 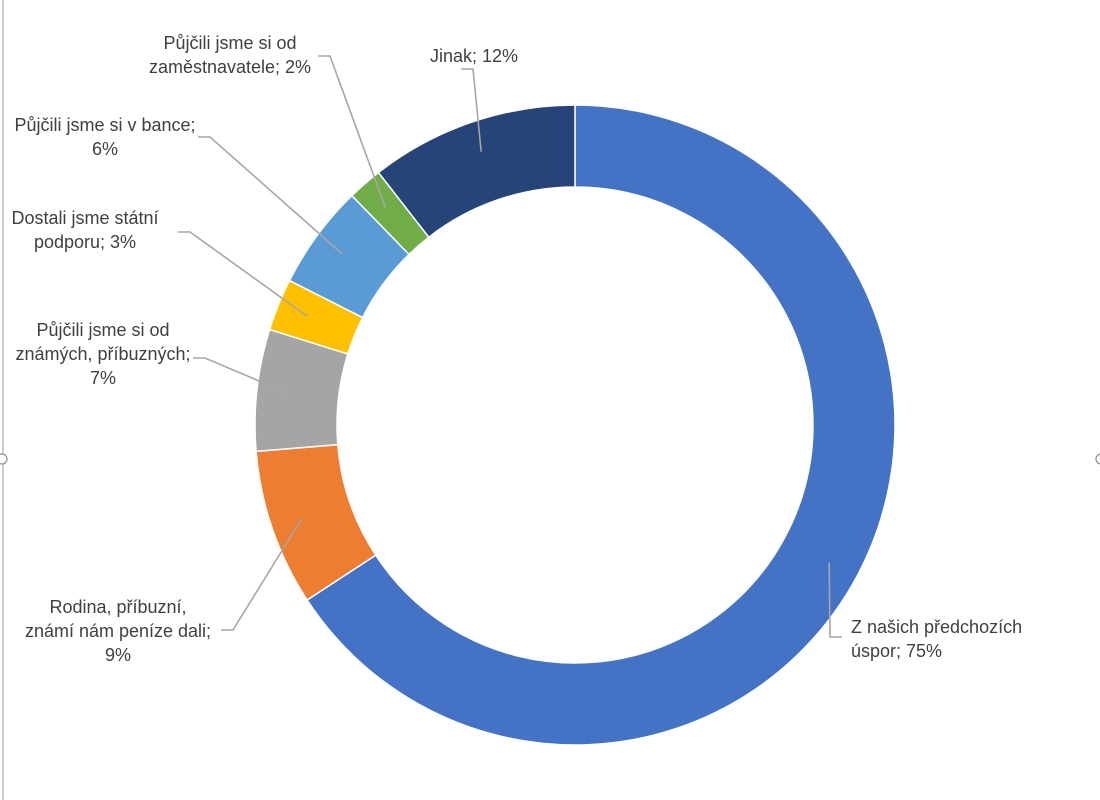 What do you see at coordinates (230, 55) in the screenshot?
I see `slice-5-data-label: Půjčili jsme si od zaměstnavatele; 2%` at bounding box center [230, 55].